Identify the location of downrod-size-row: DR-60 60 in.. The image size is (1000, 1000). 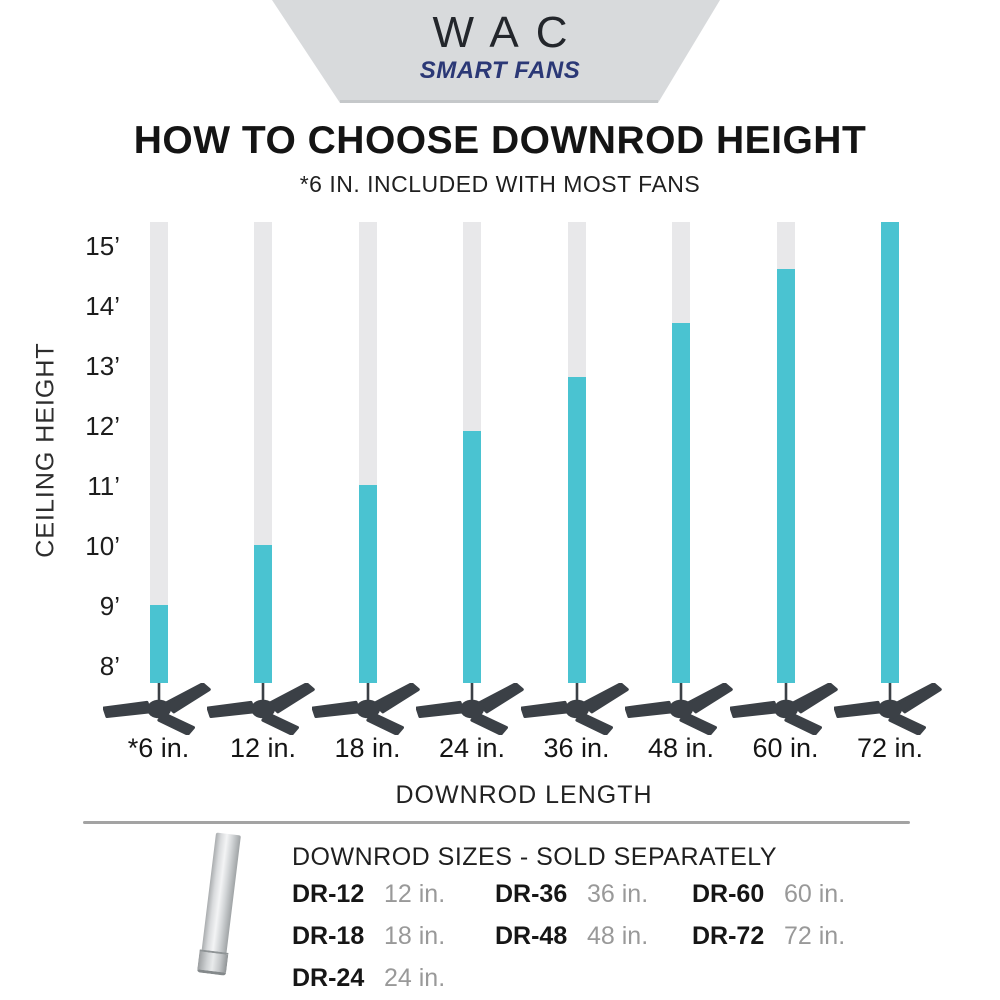
(768, 895).